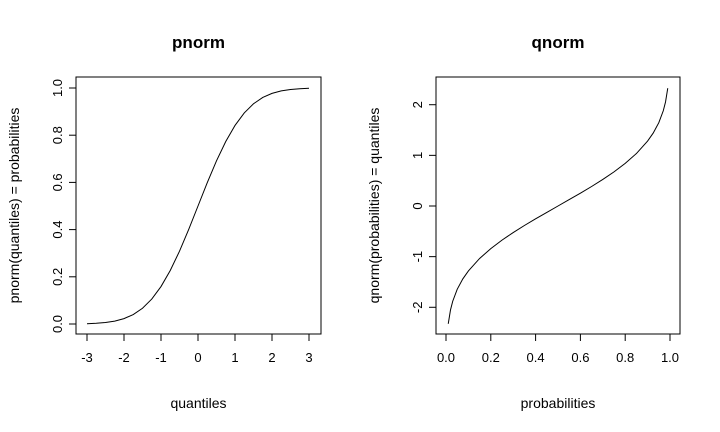 This screenshot has width=720, height=432. I want to click on qnorm-x-tick-label: 0.4, so click(536, 357).